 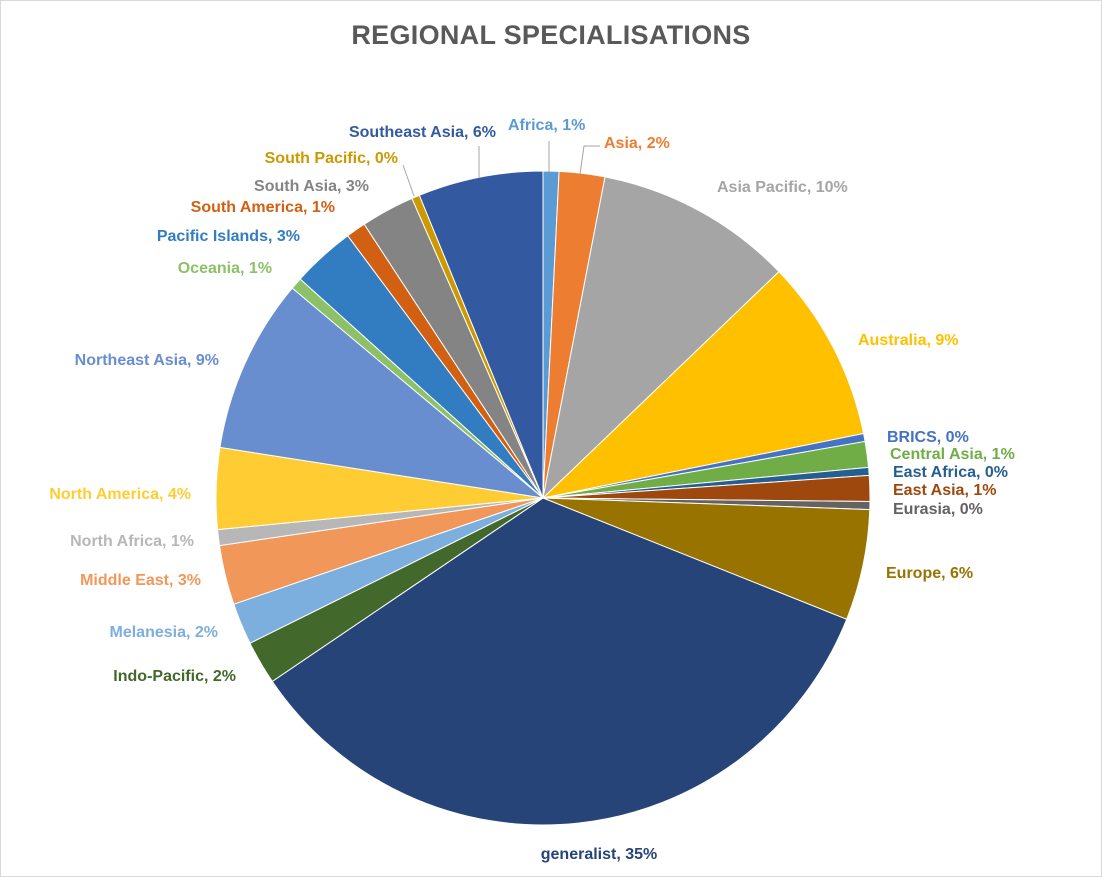 What do you see at coordinates (944, 490) in the screenshot?
I see `data-label-east-asia: East Asia, 1%` at bounding box center [944, 490].